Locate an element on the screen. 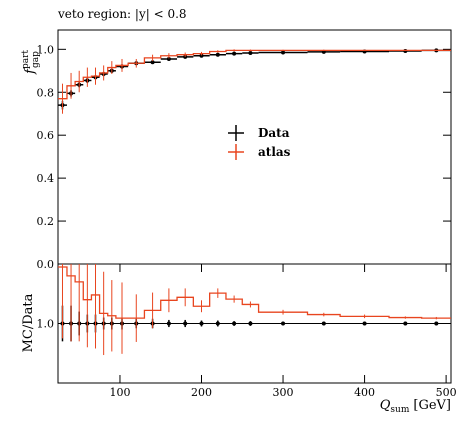  ratio-y-label: MC/Data is located at coordinates (28, 322).